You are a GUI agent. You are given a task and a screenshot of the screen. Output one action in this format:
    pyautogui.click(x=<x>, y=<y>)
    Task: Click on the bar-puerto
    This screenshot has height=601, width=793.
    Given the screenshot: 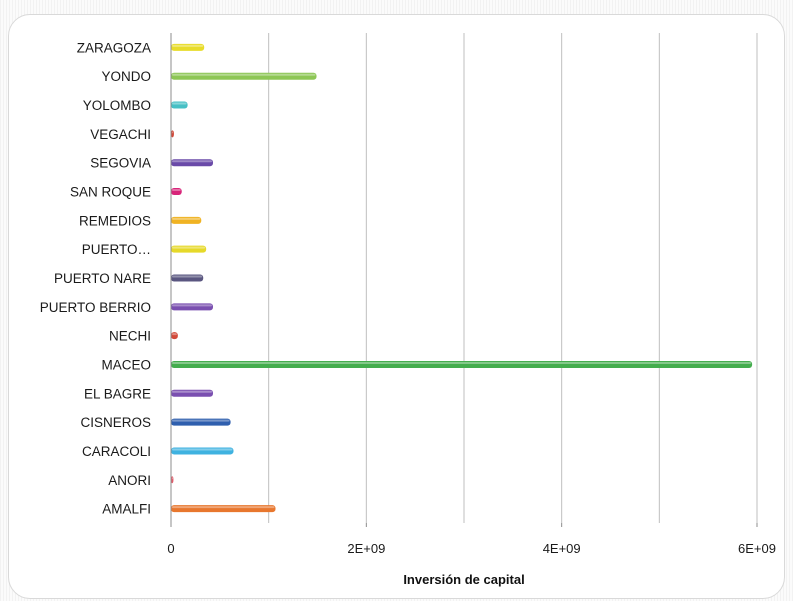 What is the action you would take?
    pyautogui.click(x=189, y=249)
    